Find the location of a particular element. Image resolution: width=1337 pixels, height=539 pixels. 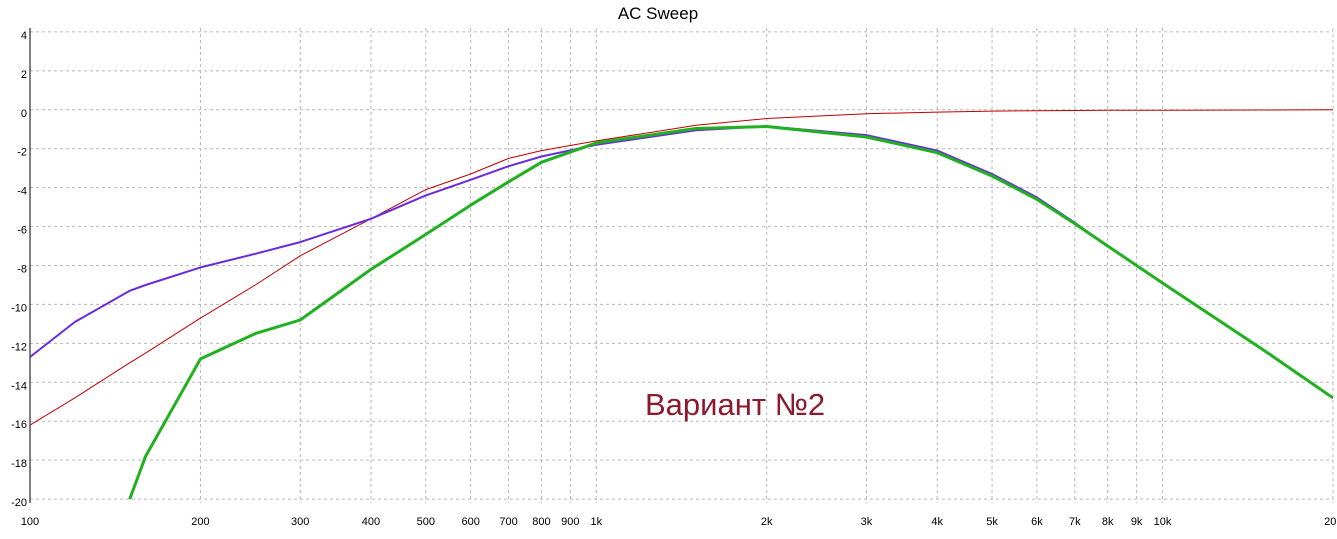

x-tick-label: 800 is located at coordinates (541, 522).